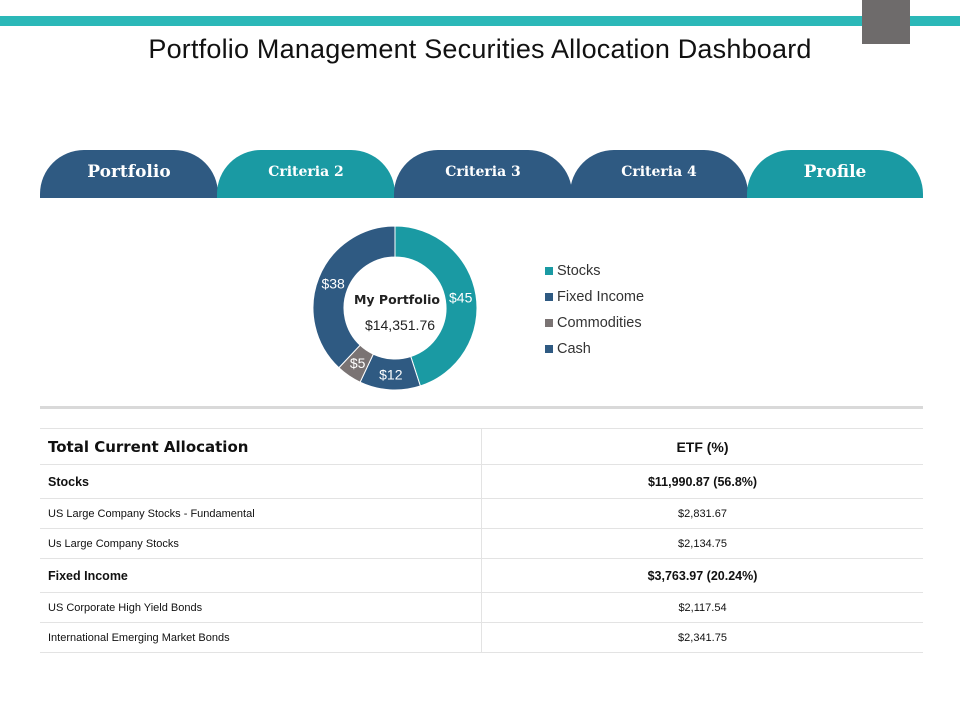 The width and height of the screenshot is (960, 720). I want to click on row-label: US Large Company Stocks - Fundamental, so click(261, 513).